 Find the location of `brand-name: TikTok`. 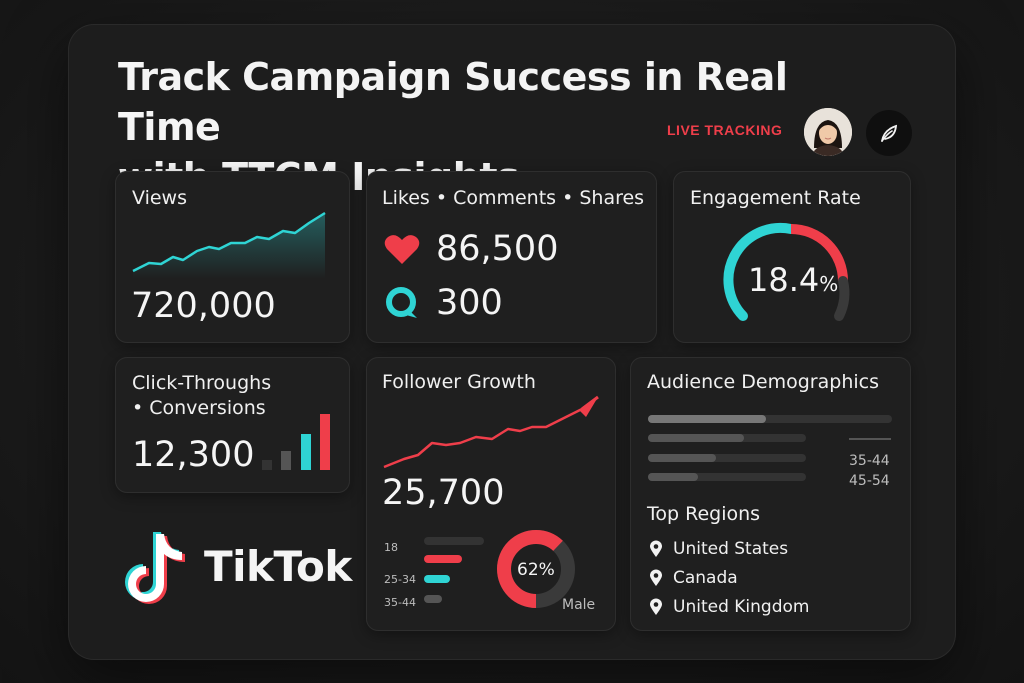

brand-name: TikTok is located at coordinates (278, 566).